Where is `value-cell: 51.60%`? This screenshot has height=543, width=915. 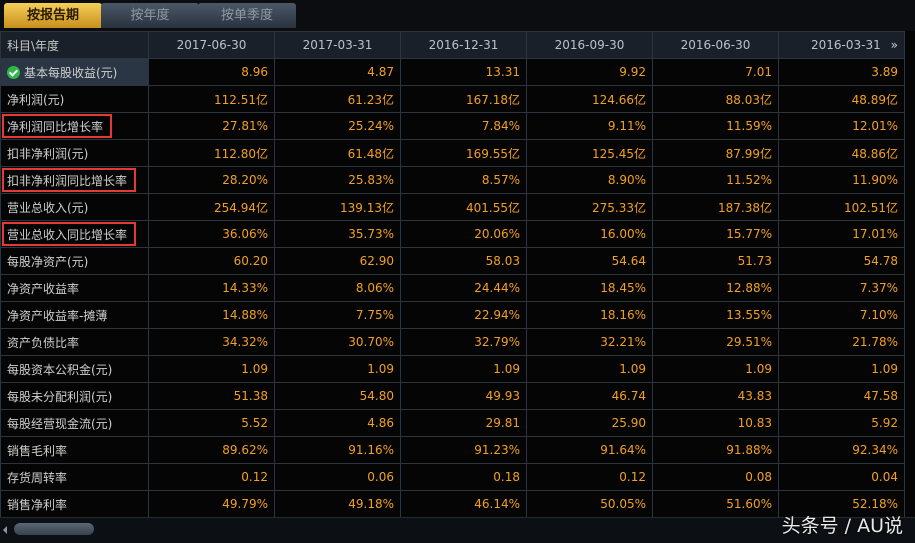 value-cell: 51.60% is located at coordinates (715, 504).